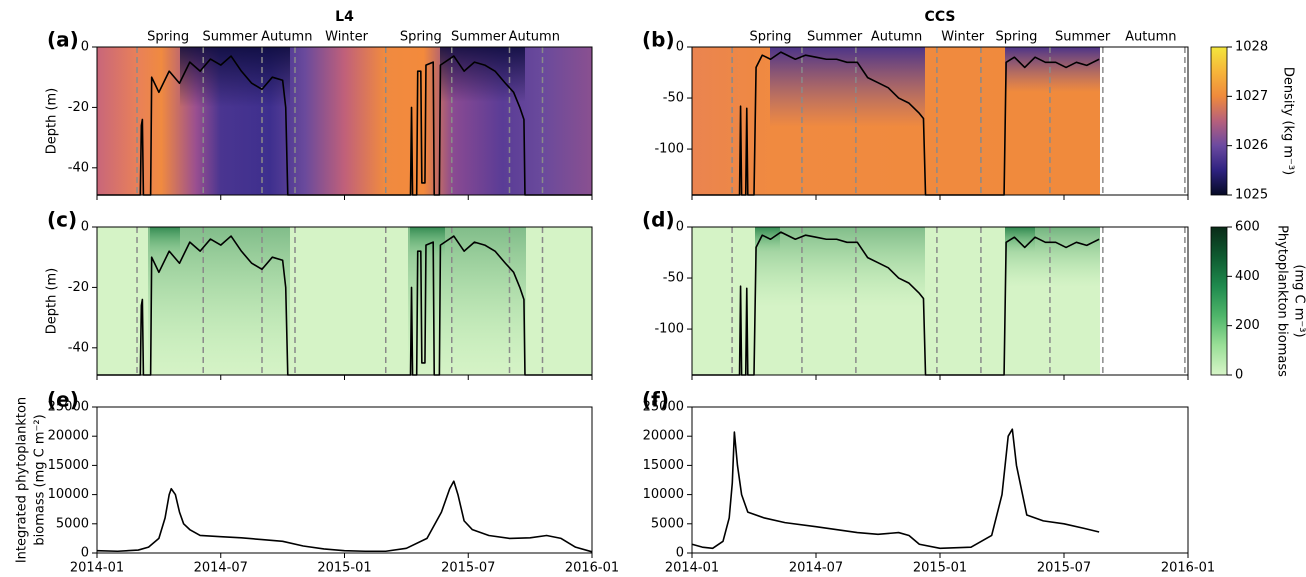 This screenshot has width=1306, height=577. Describe the element at coordinates (940, 17) in the screenshot. I see `panel-title: CCS` at that location.